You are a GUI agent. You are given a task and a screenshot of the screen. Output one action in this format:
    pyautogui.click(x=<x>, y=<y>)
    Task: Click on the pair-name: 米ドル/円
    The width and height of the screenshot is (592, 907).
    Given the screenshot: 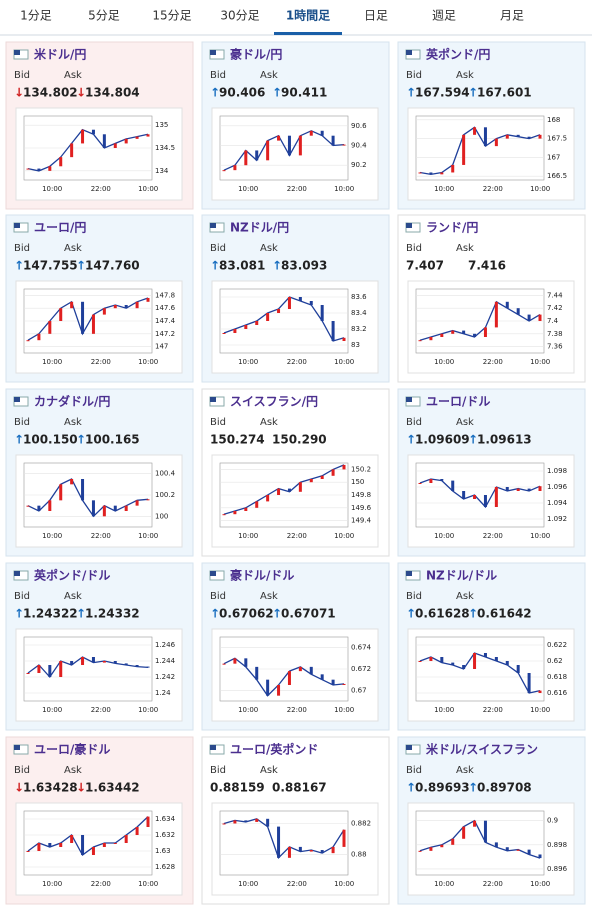 What is the action you would take?
    pyautogui.click(x=60, y=54)
    